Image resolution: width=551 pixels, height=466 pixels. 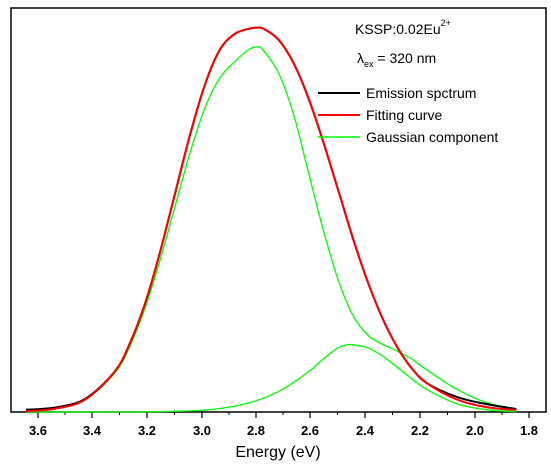 What do you see at coordinates (202, 430) in the screenshot?
I see `x-tick-label: 3.0` at bounding box center [202, 430].